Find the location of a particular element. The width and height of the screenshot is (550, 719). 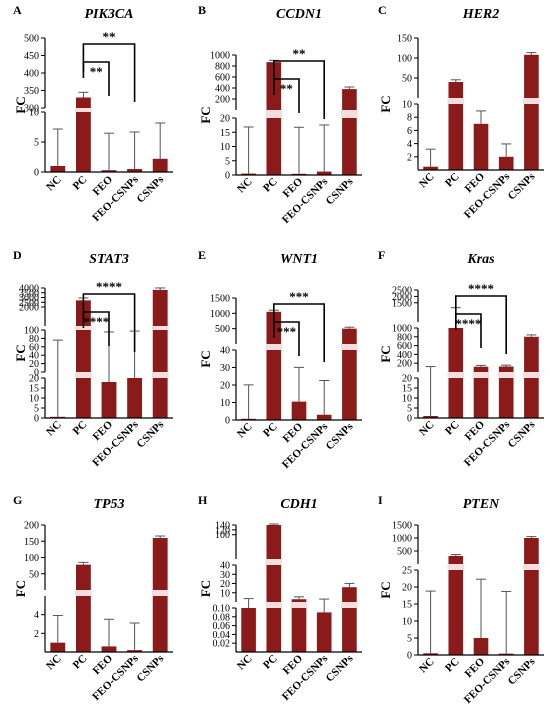

panel-title: Kras is located at coordinates (480, 259).